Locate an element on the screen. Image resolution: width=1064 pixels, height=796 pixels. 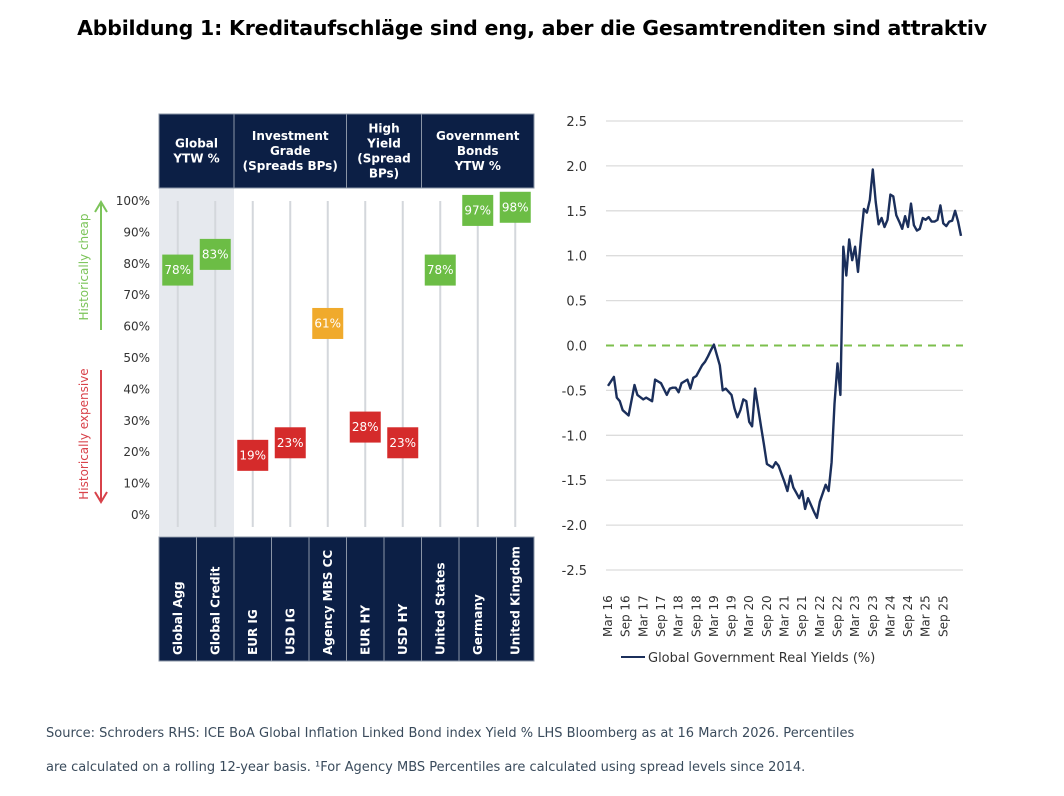
category-label: Germany is located at coordinates (478, 624).